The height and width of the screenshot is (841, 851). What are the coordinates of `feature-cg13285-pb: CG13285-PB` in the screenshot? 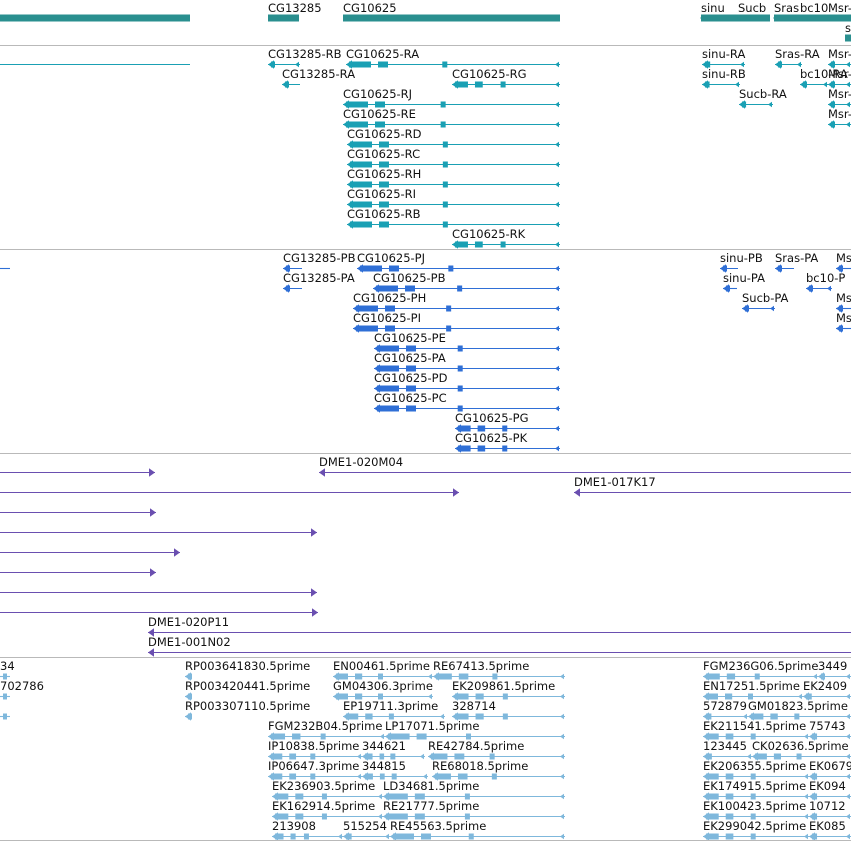 It's located at (319, 262).